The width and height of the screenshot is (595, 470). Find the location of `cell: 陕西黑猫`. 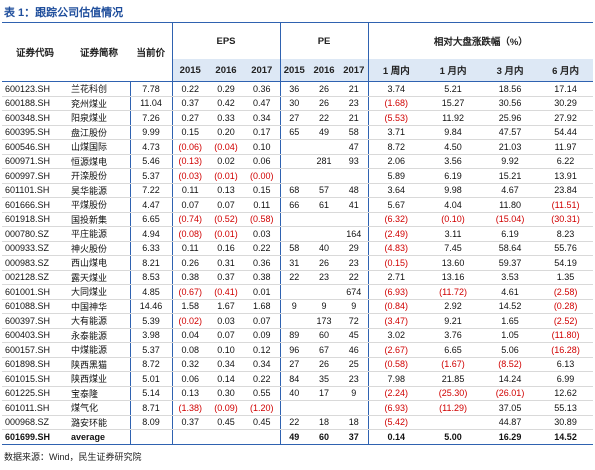

cell: 陕西黑猫 is located at coordinates (99, 364).